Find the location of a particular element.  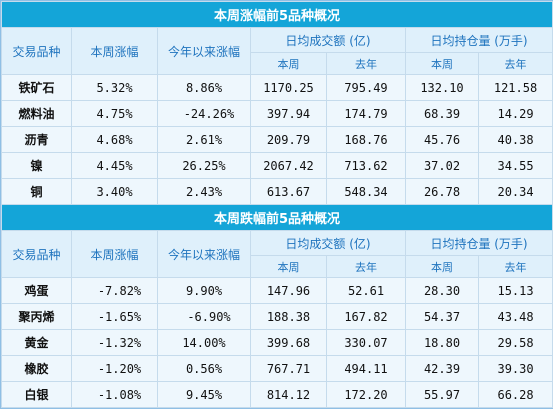

weekly-change: 4.45% is located at coordinates (114, 165).